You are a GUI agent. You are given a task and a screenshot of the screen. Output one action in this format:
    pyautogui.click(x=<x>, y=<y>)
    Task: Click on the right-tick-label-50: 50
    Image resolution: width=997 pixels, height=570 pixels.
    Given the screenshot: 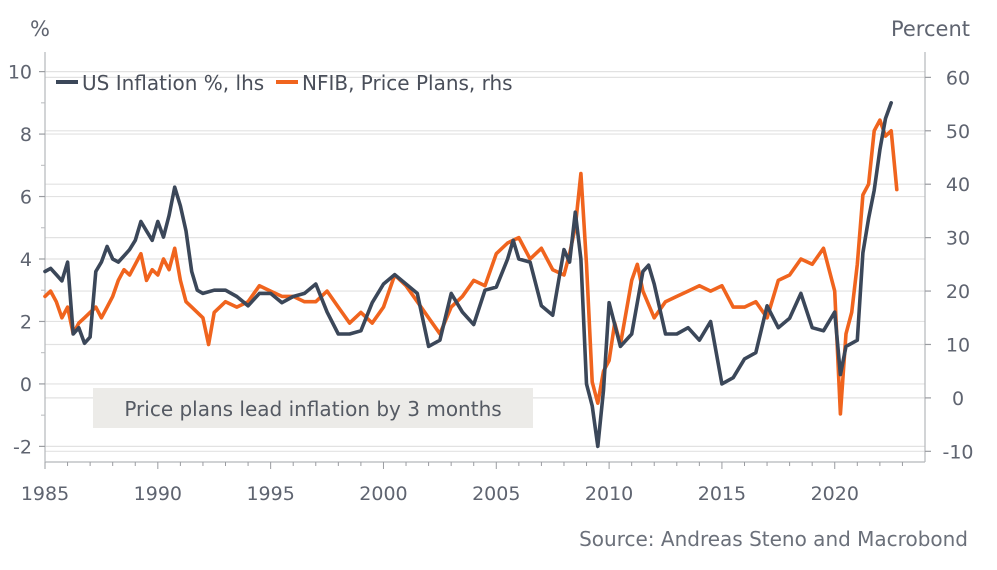 What is the action you would take?
    pyautogui.click(x=958, y=132)
    